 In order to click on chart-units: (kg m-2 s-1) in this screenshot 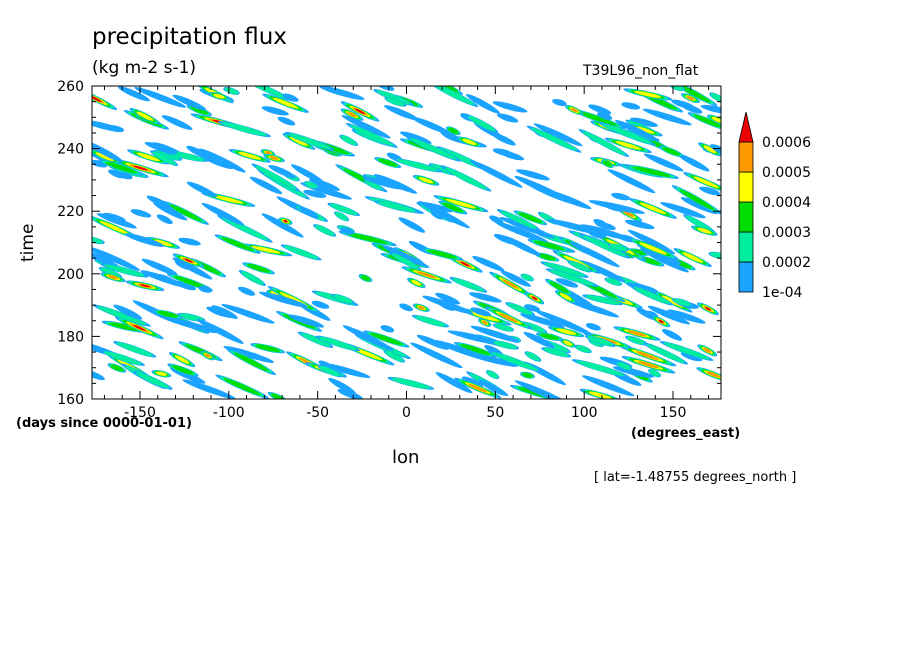, I will do `click(144, 68)`.